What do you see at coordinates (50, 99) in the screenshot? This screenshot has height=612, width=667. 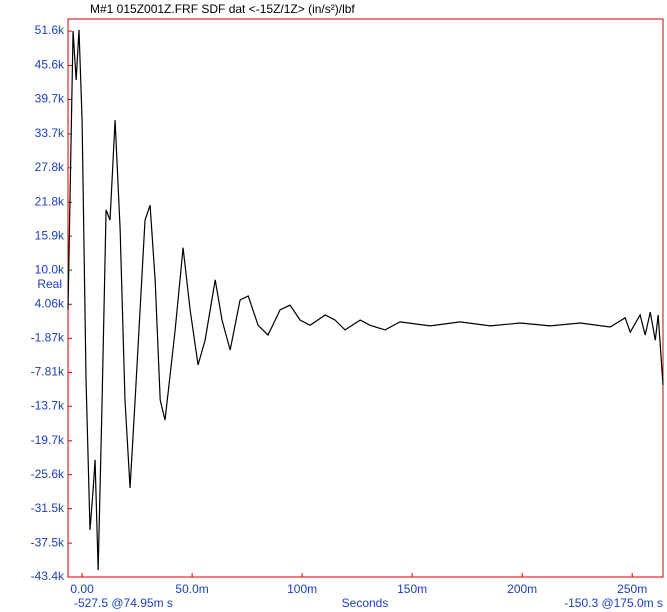 I see `y-tick-label: 39.7k` at bounding box center [50, 99].